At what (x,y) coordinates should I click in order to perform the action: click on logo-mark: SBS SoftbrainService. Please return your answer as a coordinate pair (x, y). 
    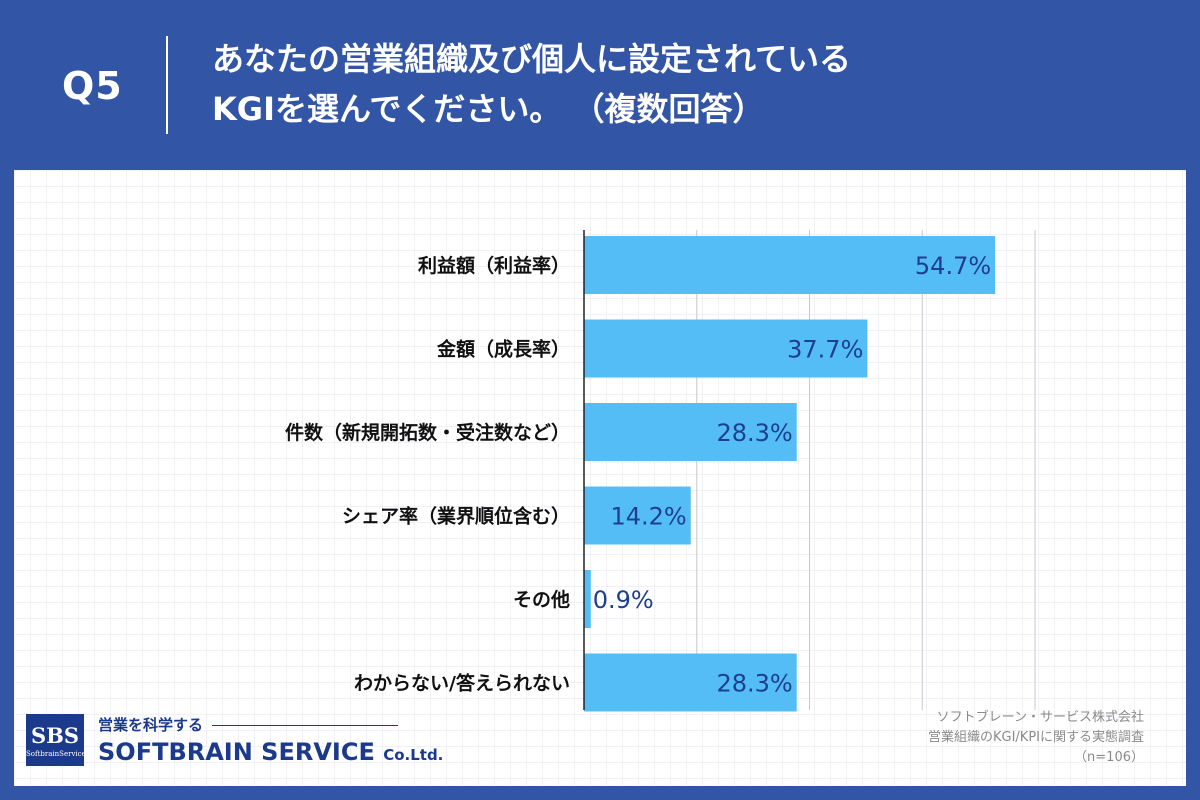
    Looking at the image, I should click on (56, 740).